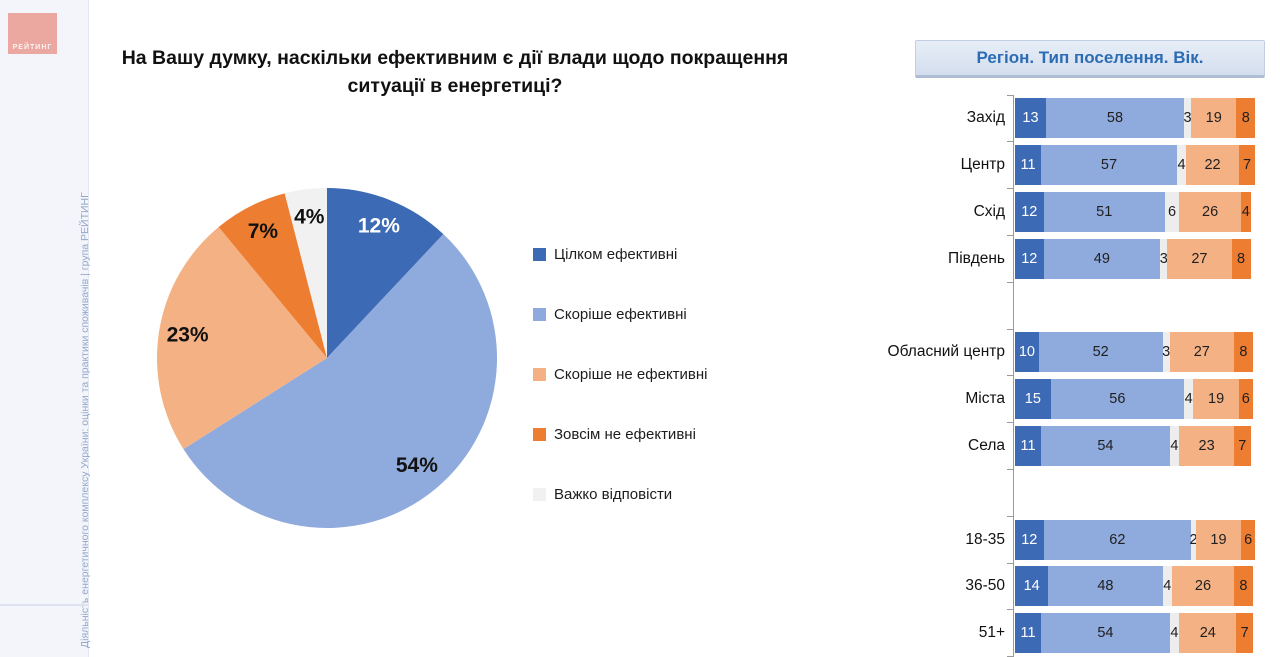  Describe the element at coordinates (32, 33) in the screenshot. I see `rating-group-logo: РЕЙТИНГ` at that location.